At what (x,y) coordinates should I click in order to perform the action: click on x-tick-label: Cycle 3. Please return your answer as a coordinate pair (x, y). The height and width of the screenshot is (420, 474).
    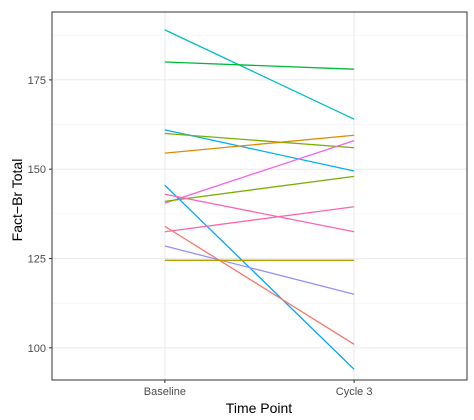
    Looking at the image, I should click on (354, 392).